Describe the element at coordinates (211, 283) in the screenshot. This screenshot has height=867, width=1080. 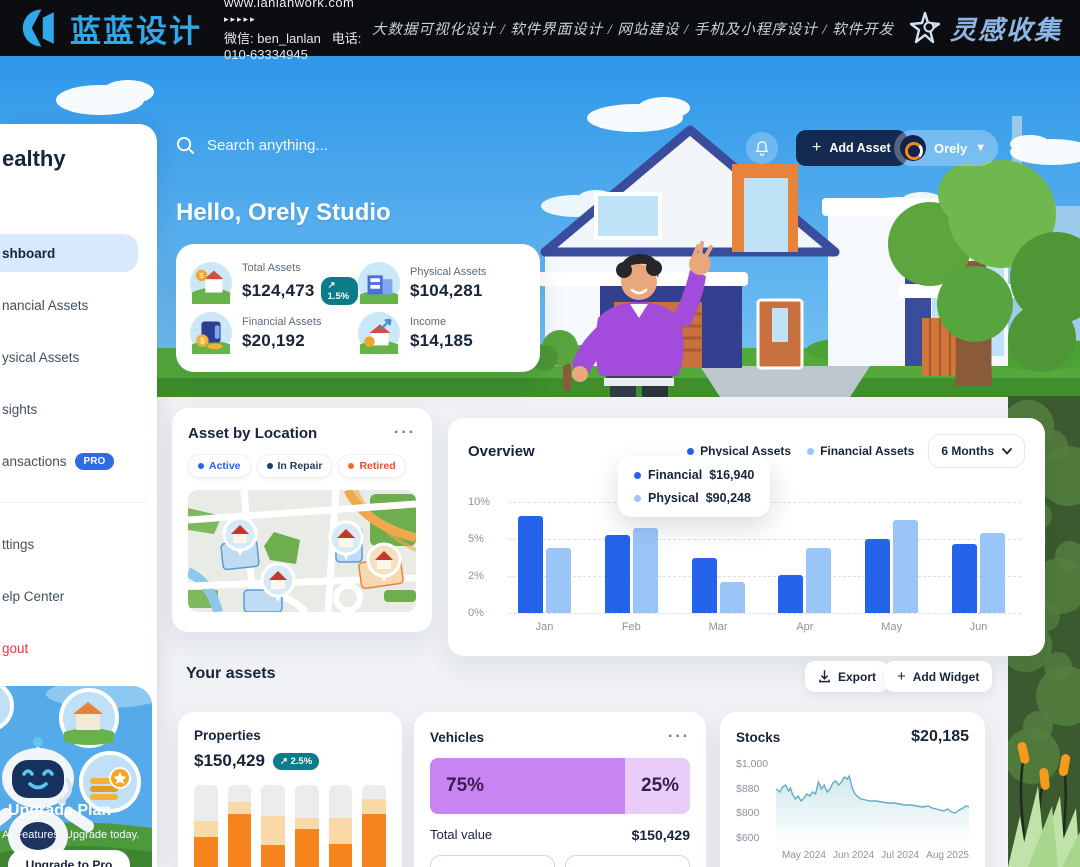
I see `total-assets-icon: $` at that location.